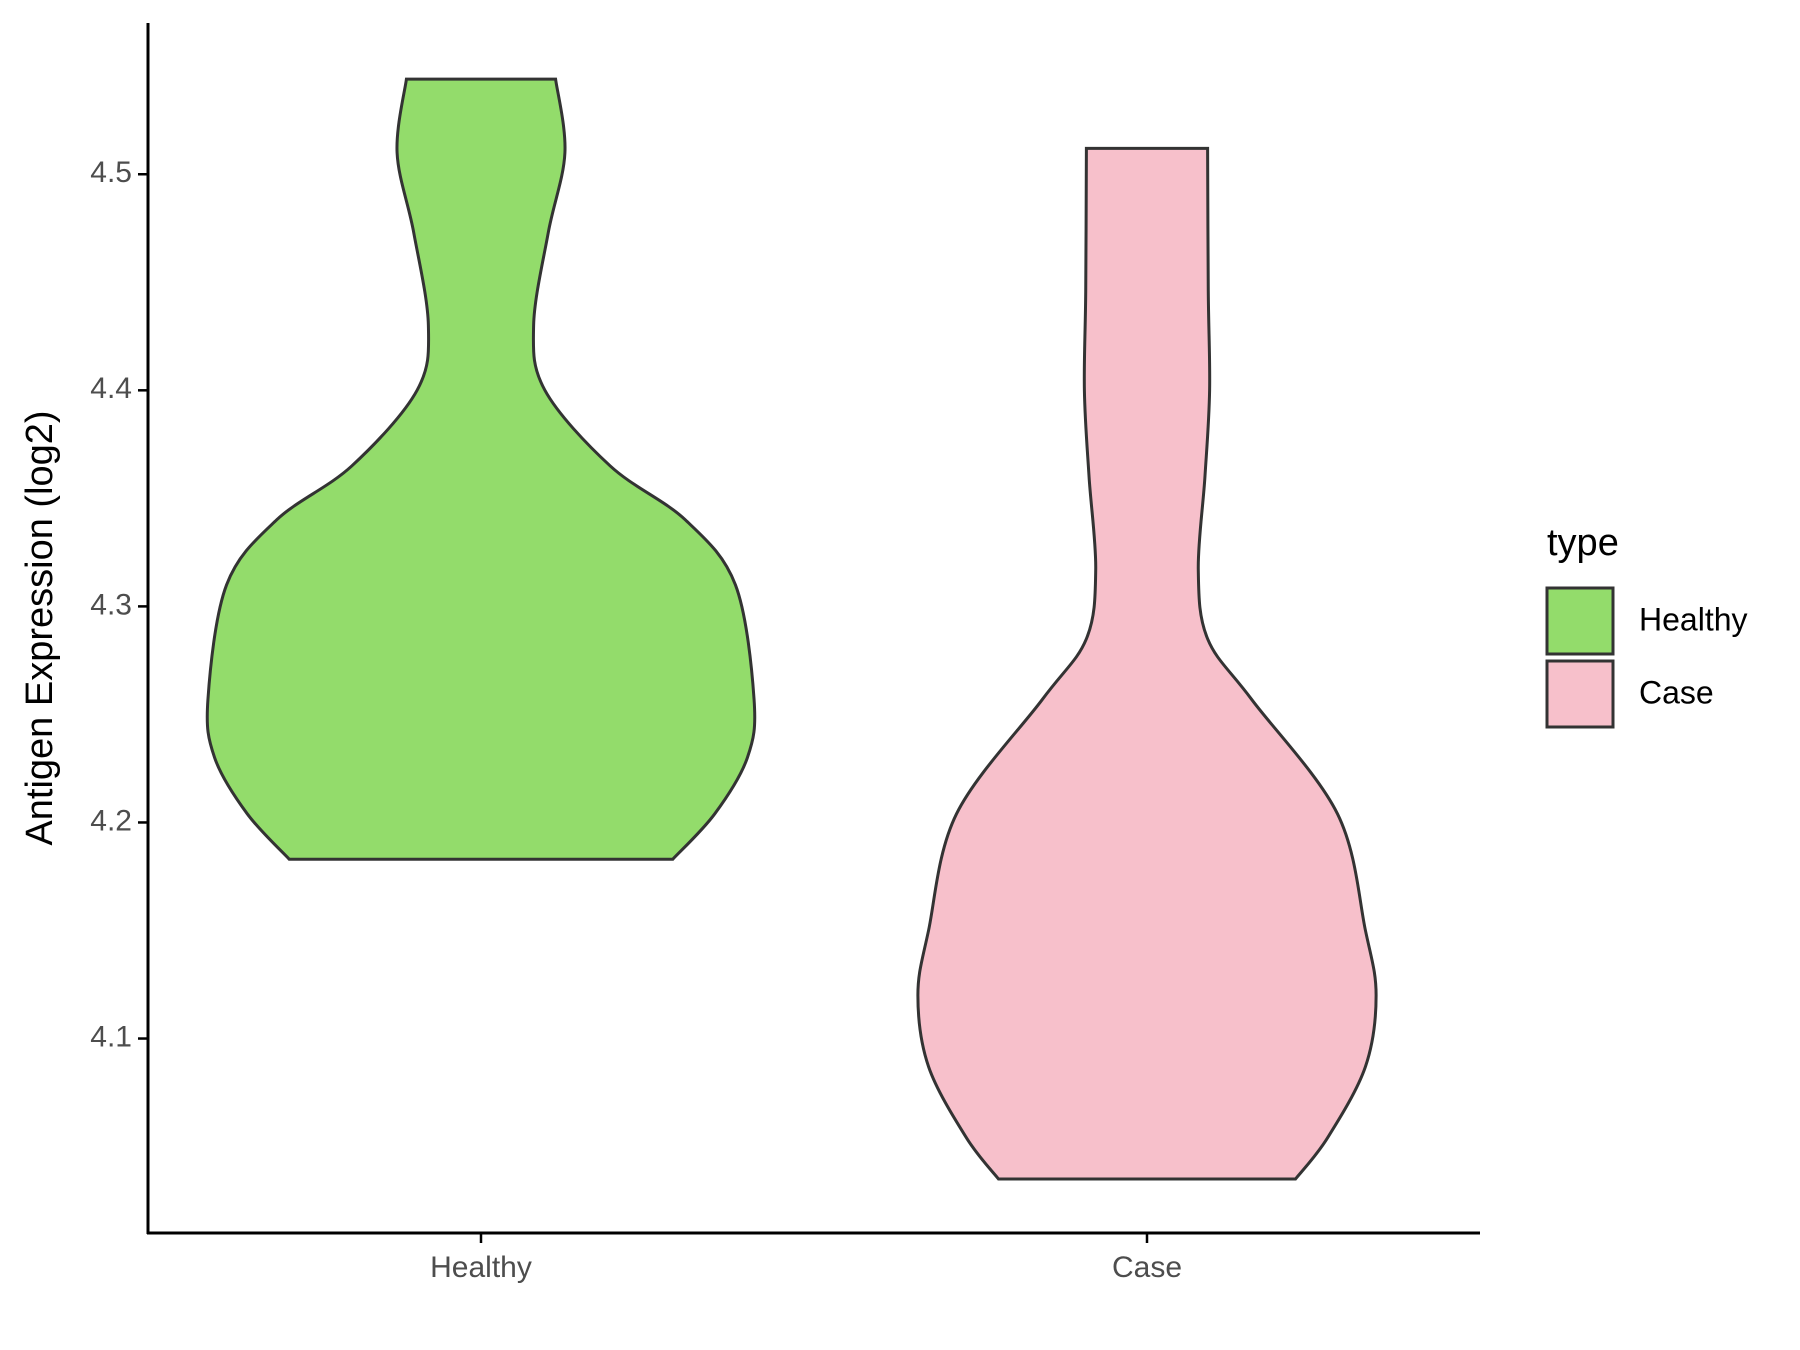  What do you see at coordinates (1676, 692) in the screenshot?
I see `legend-label: Case` at bounding box center [1676, 692].